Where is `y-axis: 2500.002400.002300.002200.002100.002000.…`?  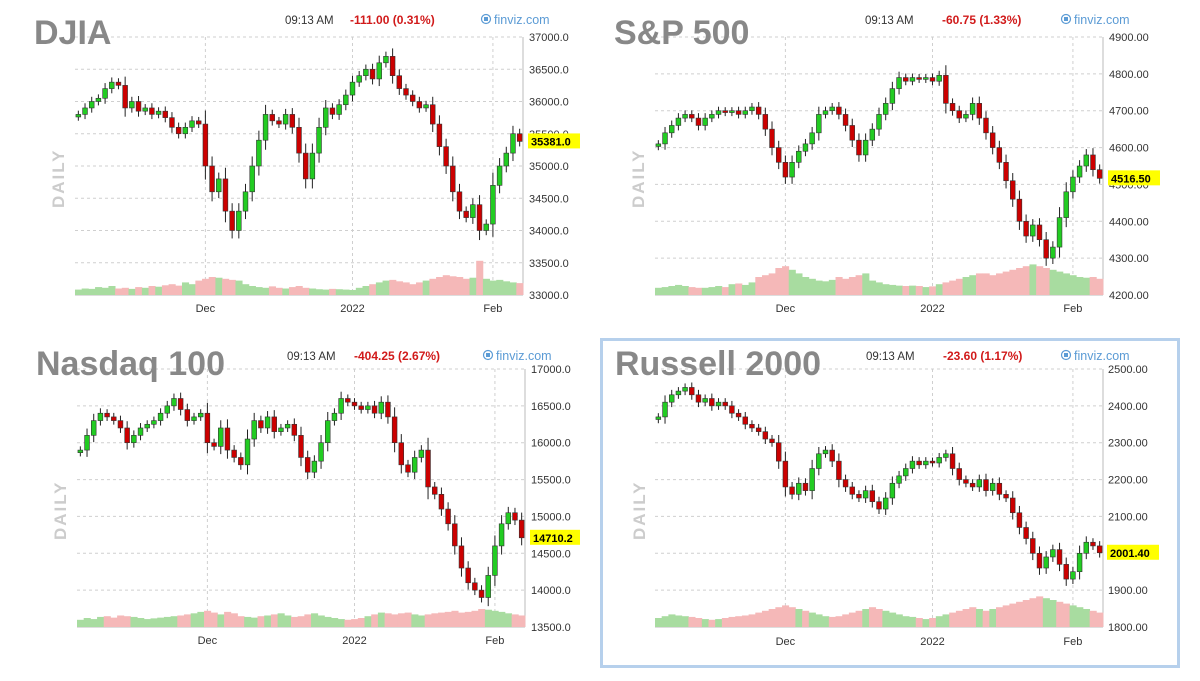
y-axis: 2500.002400.002300.002200.002100.002000.… is located at coordinates (1128, 499).